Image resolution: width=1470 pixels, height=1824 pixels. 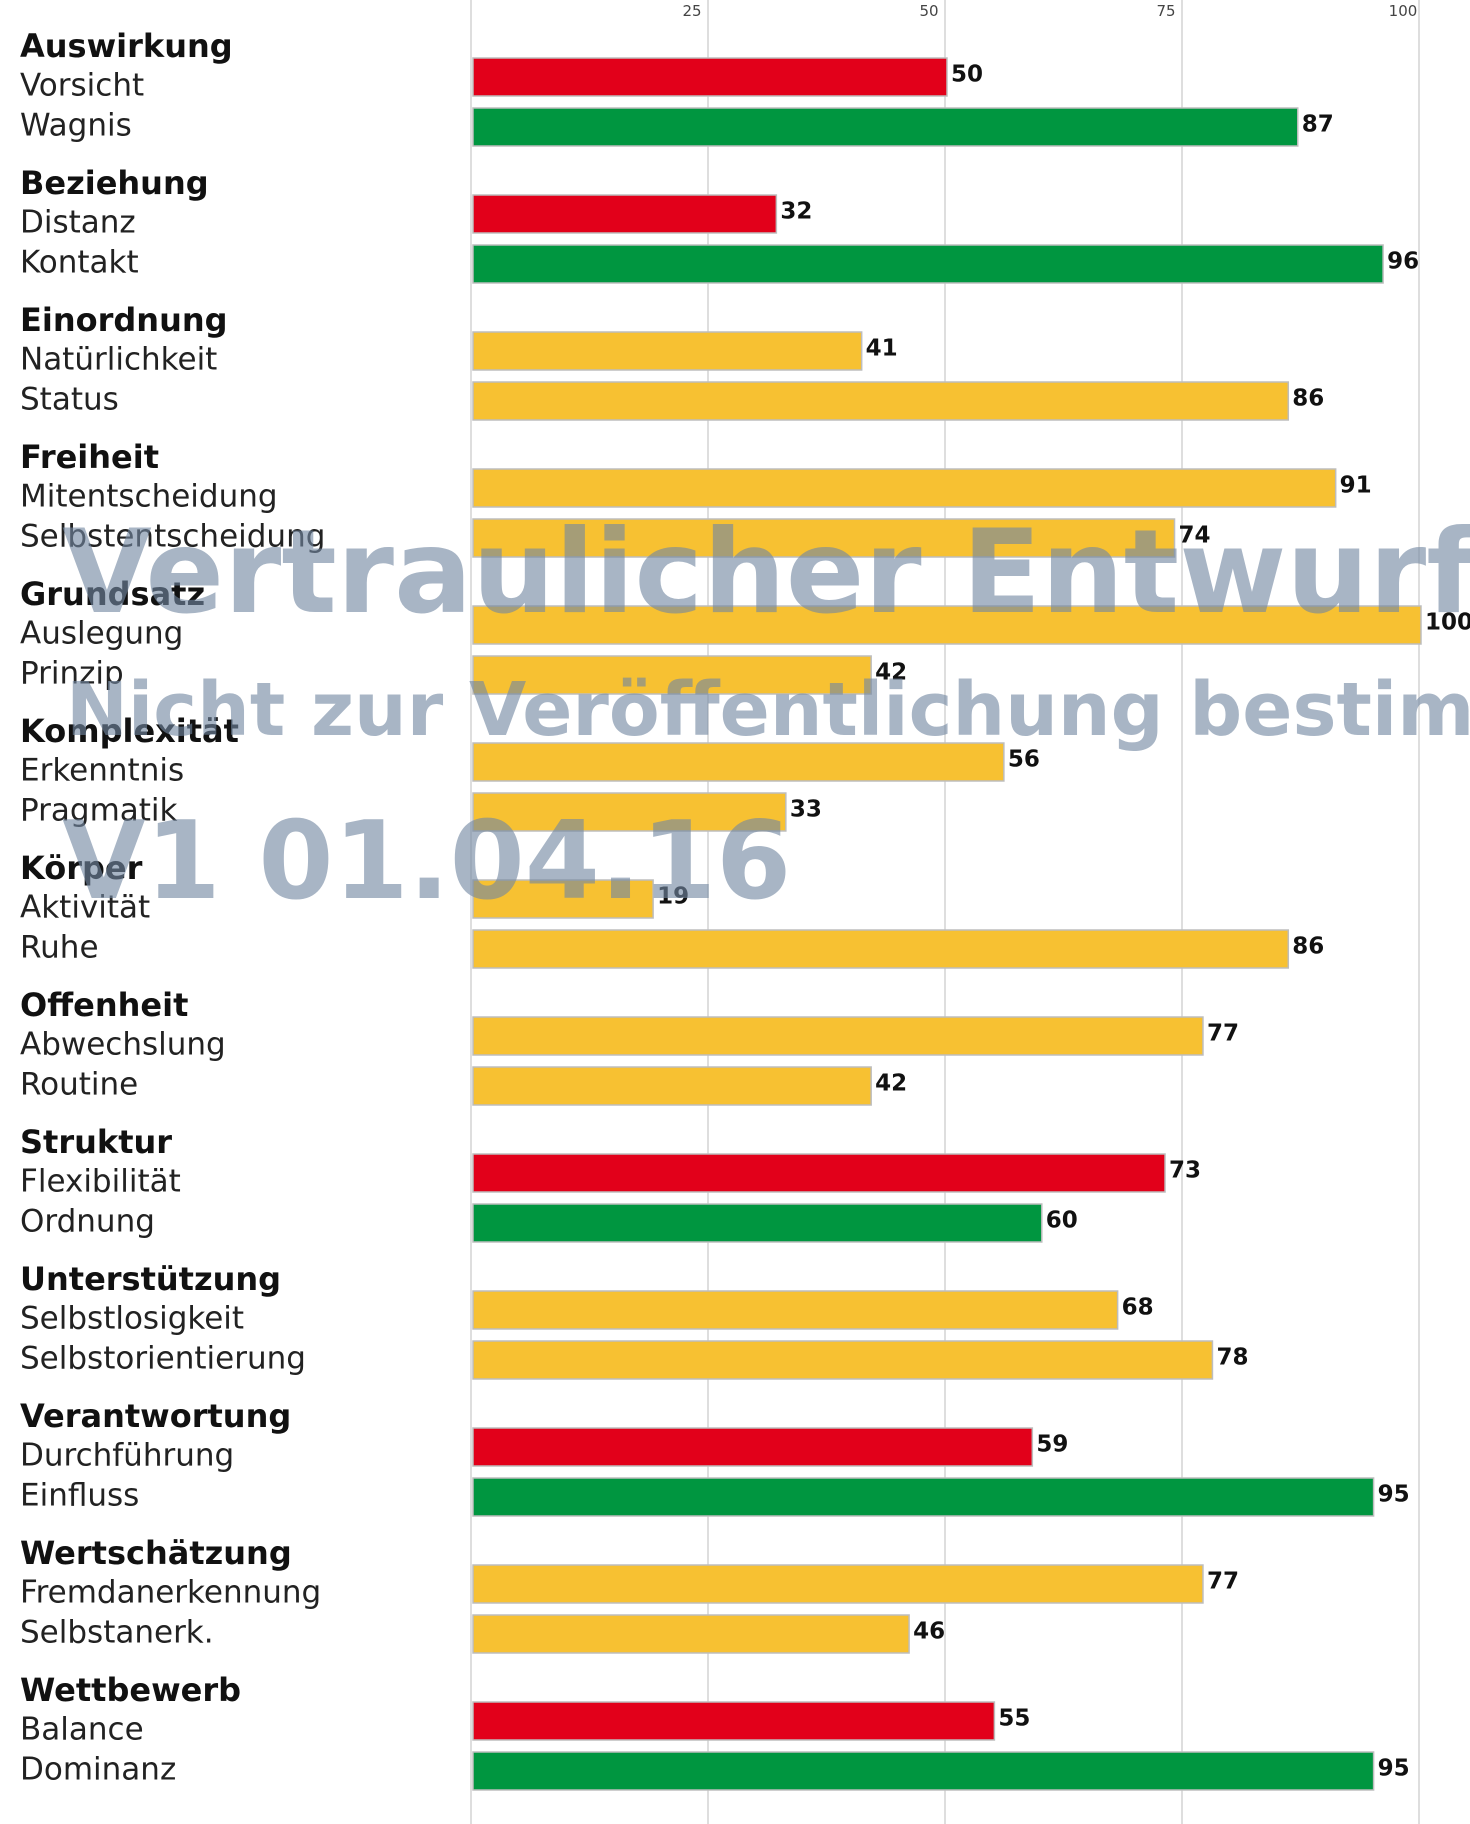 What do you see at coordinates (104, 1005) in the screenshot?
I see `group-label: Offenheit` at bounding box center [104, 1005].